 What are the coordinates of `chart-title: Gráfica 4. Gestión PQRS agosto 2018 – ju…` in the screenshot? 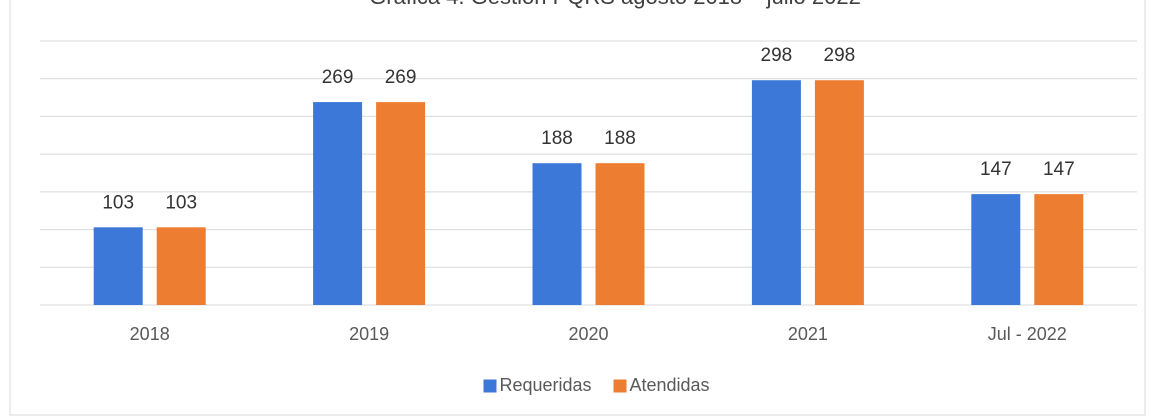 It's located at (615, 4).